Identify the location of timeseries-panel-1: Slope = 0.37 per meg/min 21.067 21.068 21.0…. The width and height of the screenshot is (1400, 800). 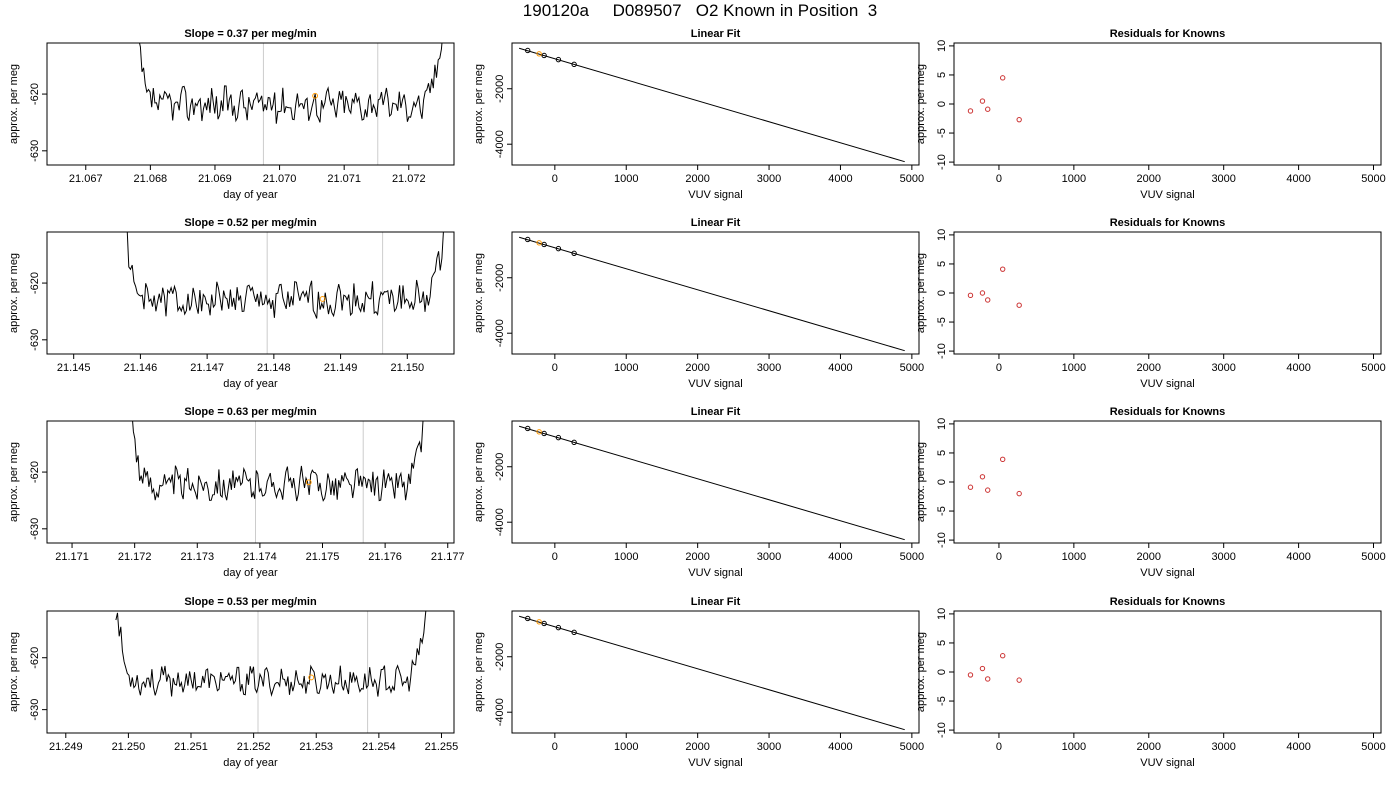
(231, 114).